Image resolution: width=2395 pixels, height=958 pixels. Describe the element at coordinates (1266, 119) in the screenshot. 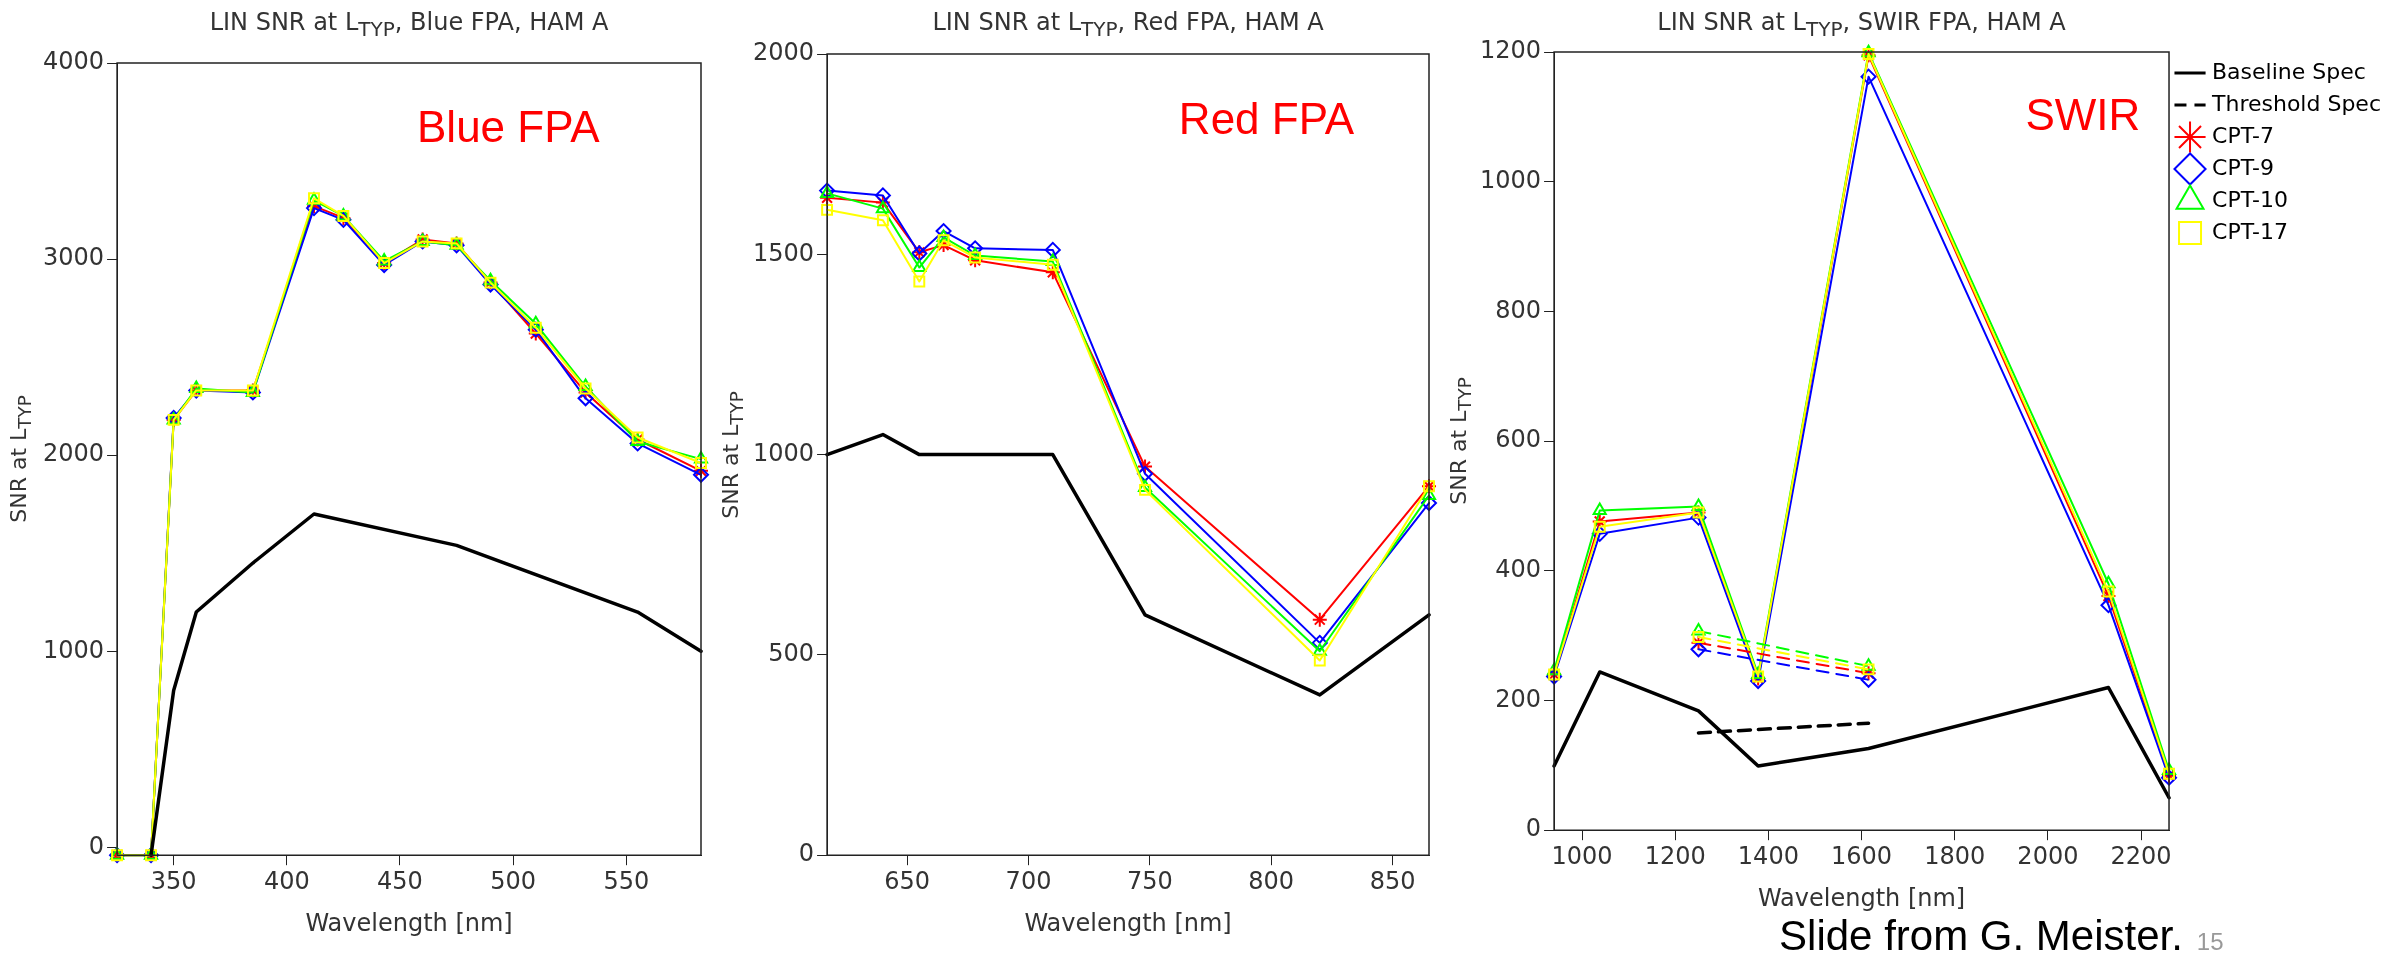

I see `annotation: Red FPA` at that location.